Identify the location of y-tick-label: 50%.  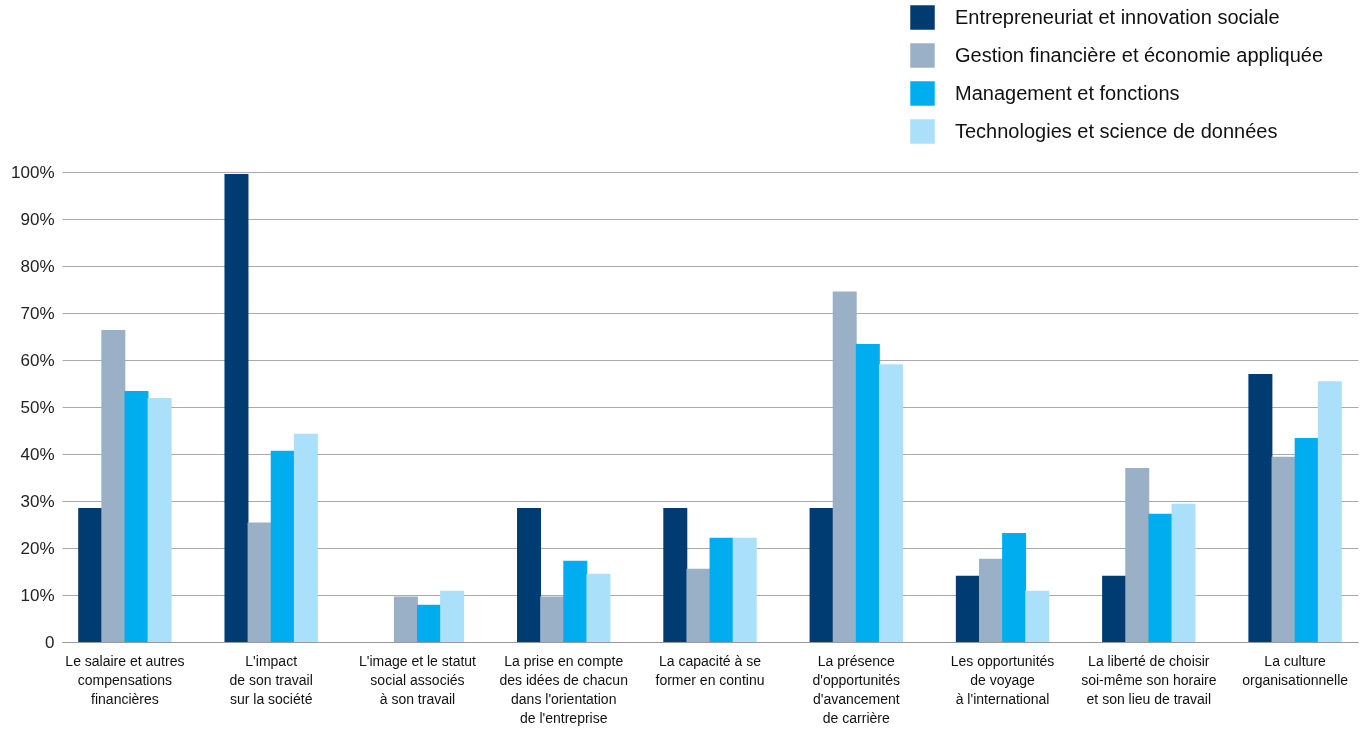
(37, 407).